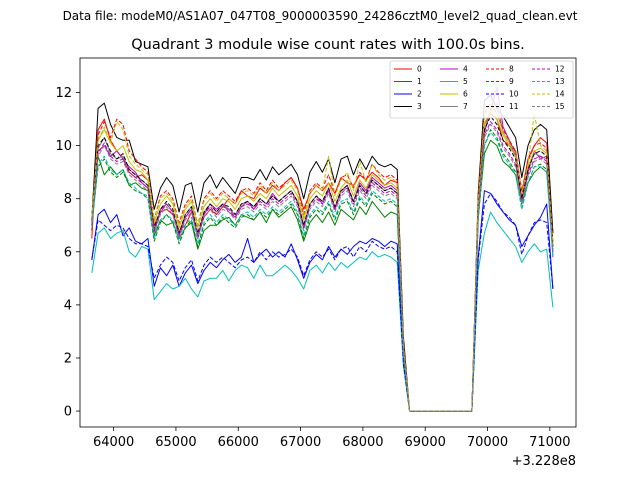  What do you see at coordinates (332, 438) in the screenshot?
I see `x-axis: 64000 65000 66000 67000 68000 69000 70000 71000` at bounding box center [332, 438].